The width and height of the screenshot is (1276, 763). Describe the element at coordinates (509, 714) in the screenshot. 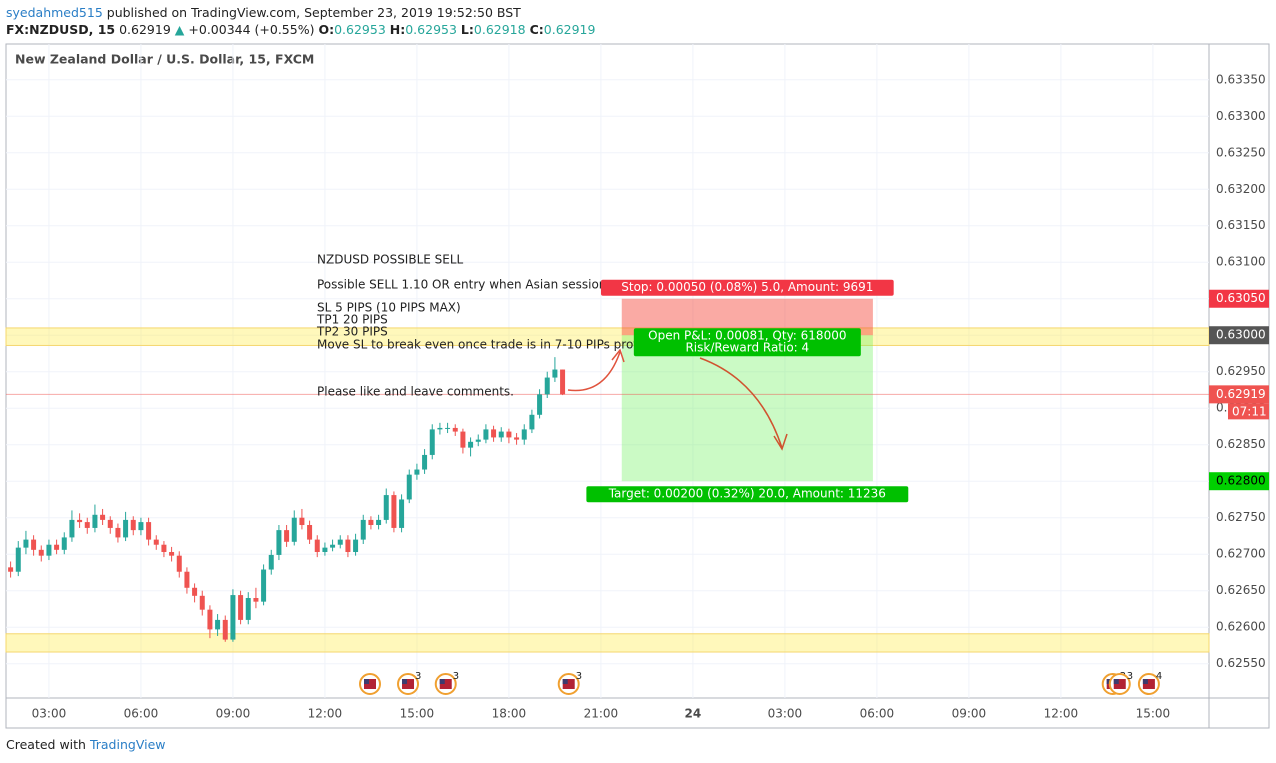

I see `x-tick-label: 18:00` at that location.